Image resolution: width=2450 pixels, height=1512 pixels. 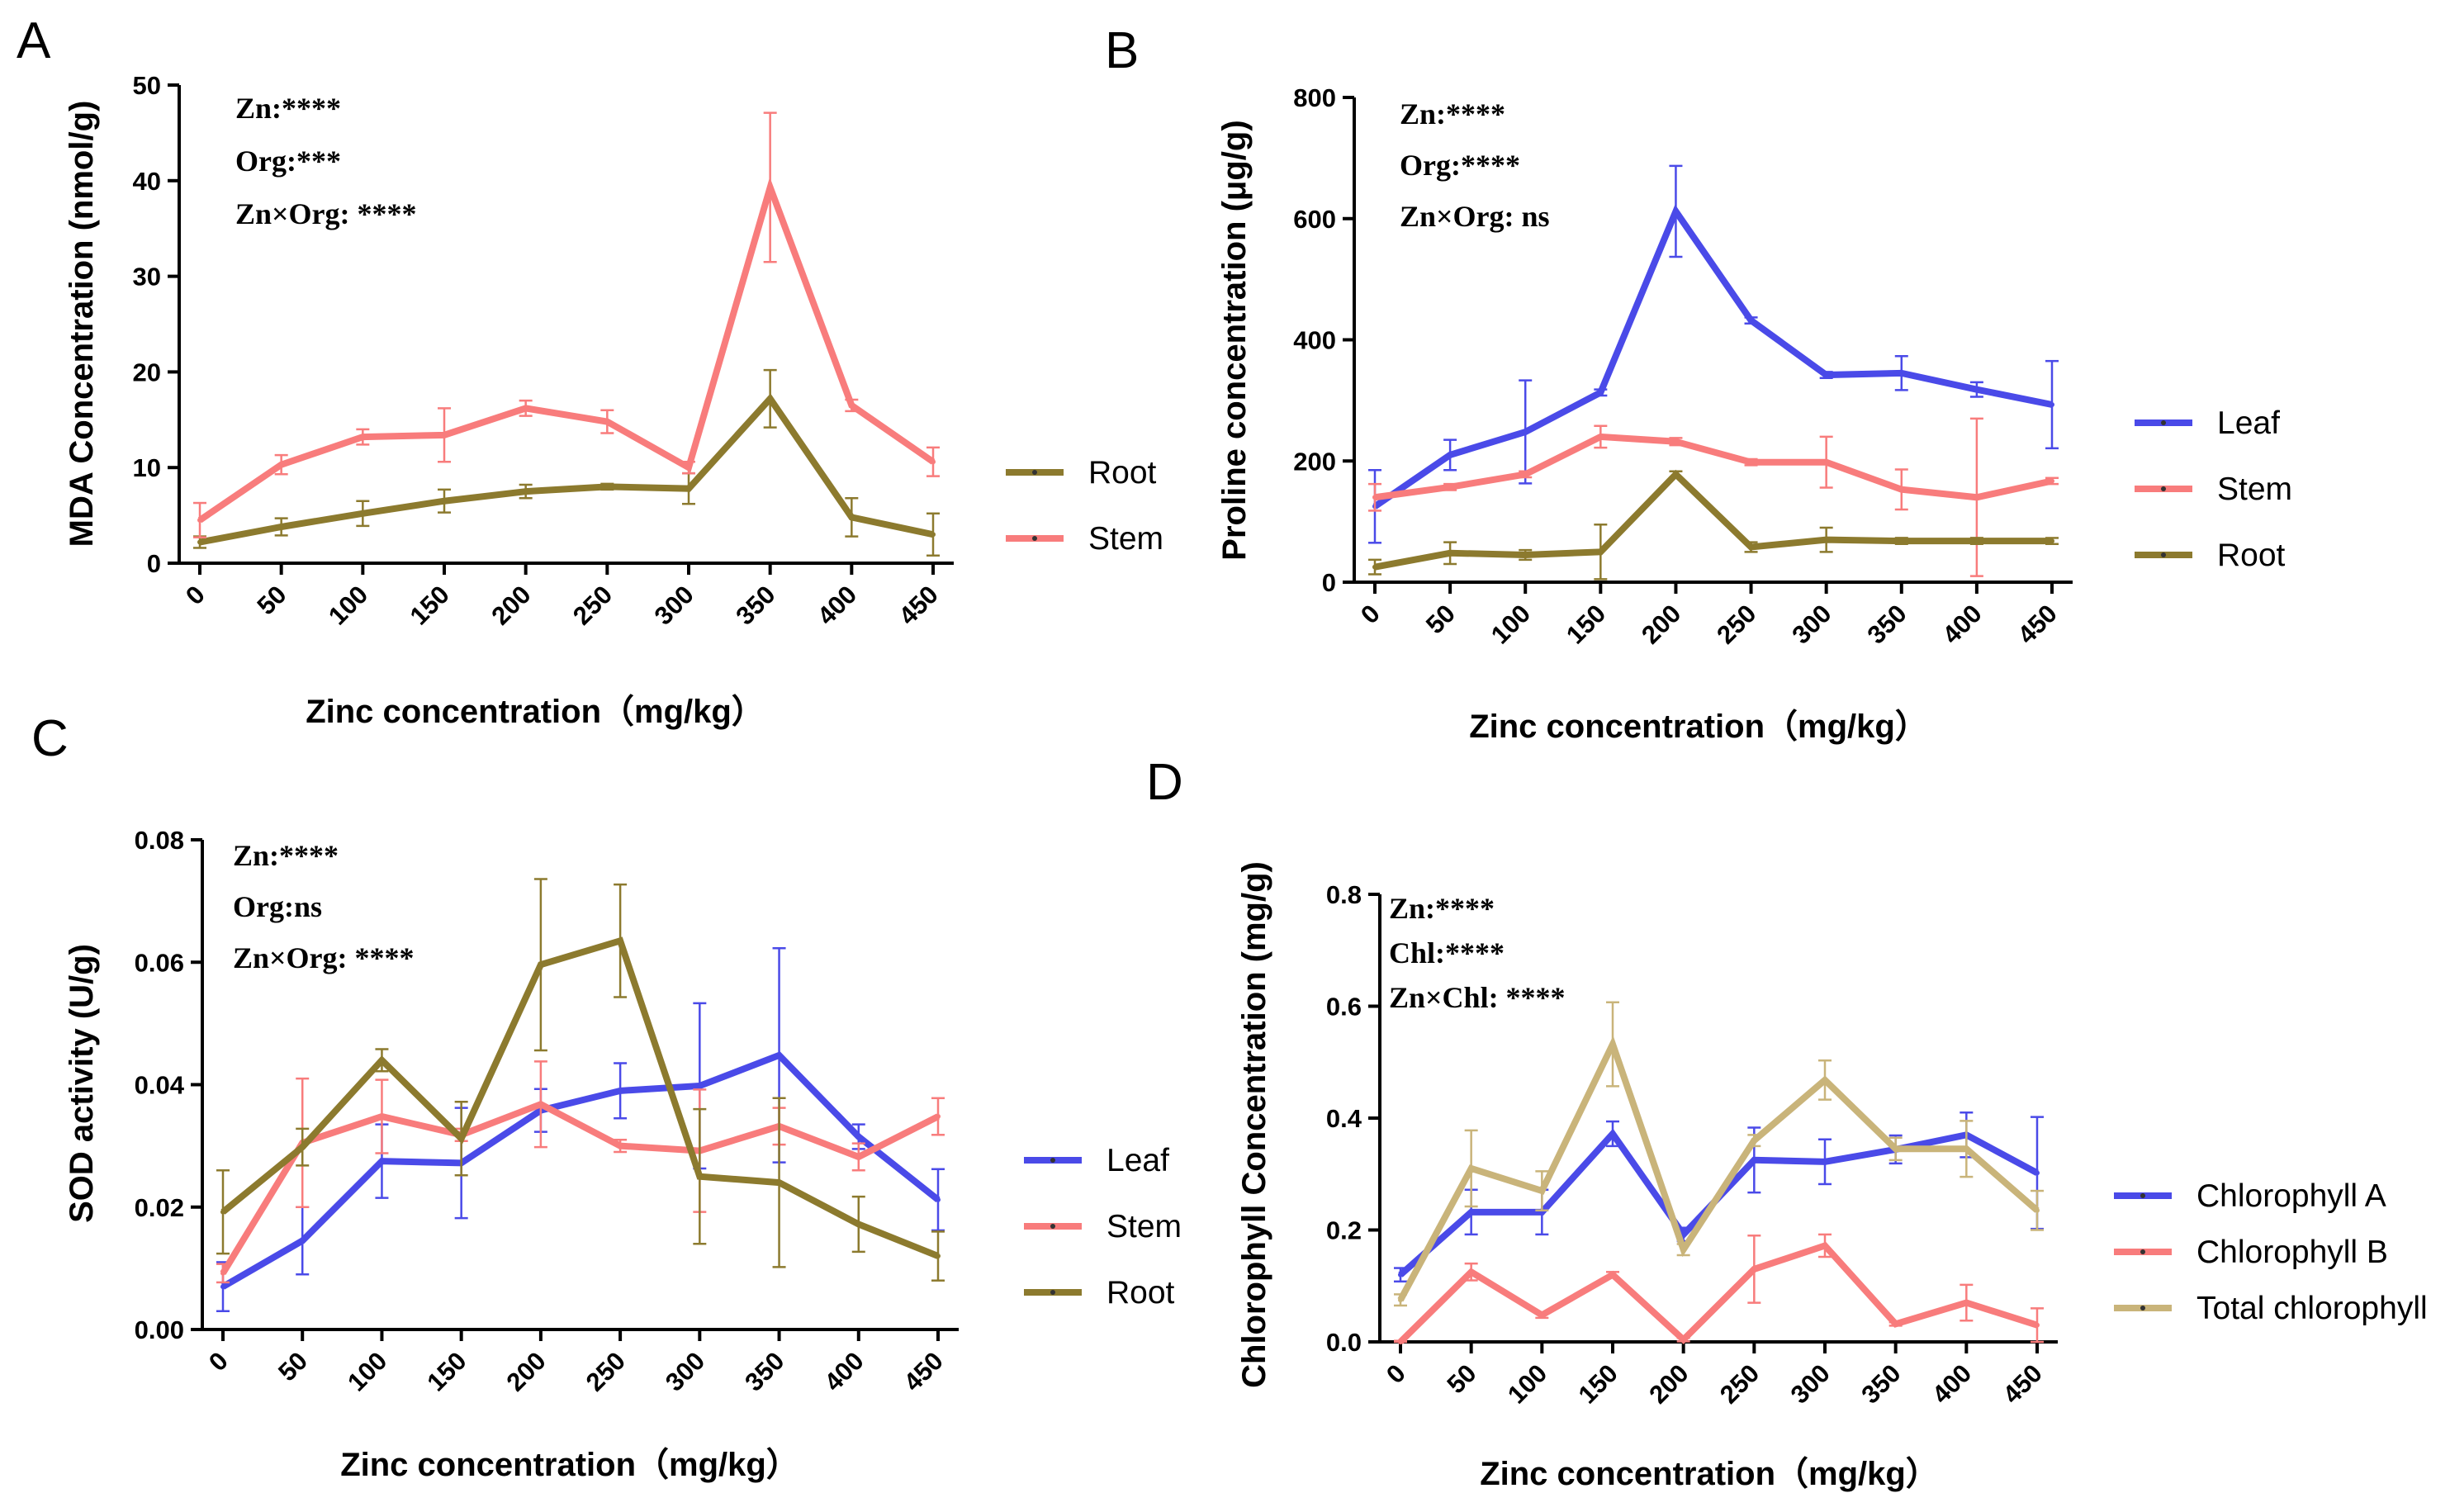 I want to click on y-tick-label: 0.08, so click(x=159, y=840).